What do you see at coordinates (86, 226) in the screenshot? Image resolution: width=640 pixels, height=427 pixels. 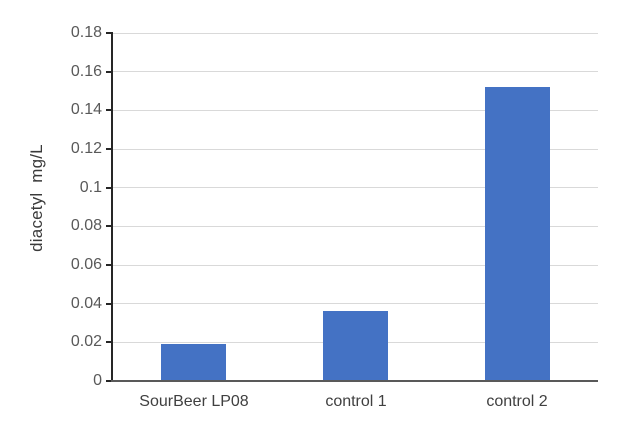 I see `y-tick-label: 0.08` at bounding box center [86, 226].